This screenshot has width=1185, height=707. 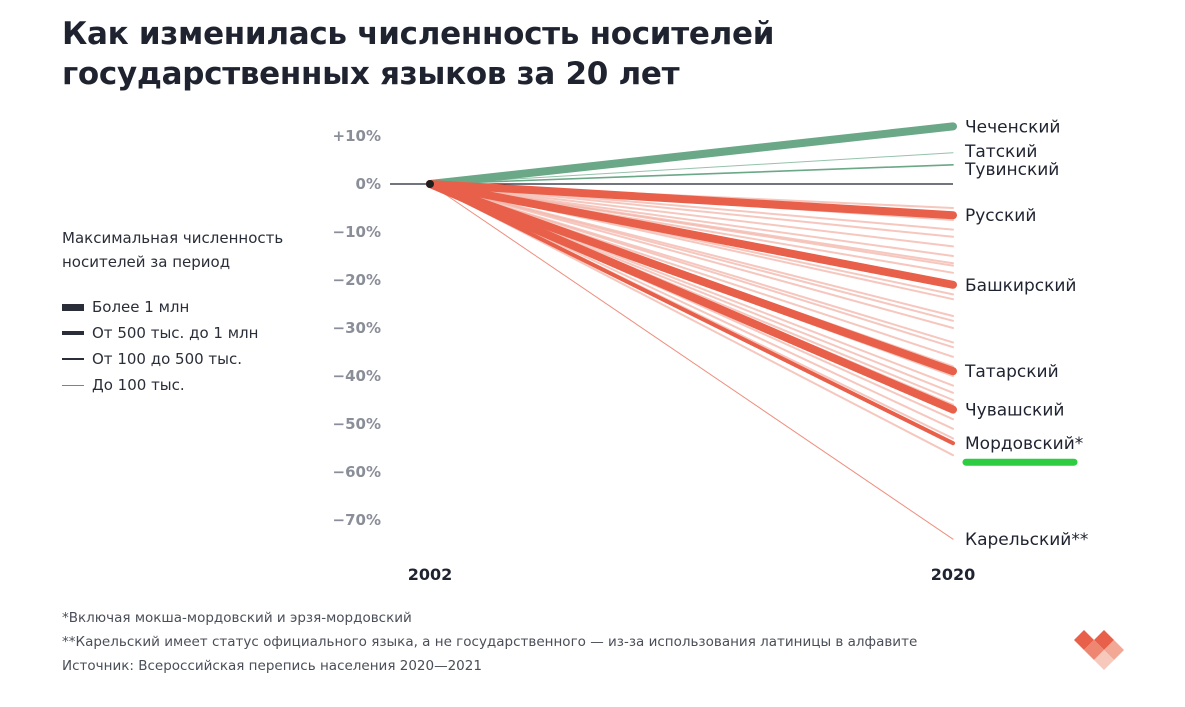 I want to click on series-label: Карельский**, so click(x=1026, y=540).